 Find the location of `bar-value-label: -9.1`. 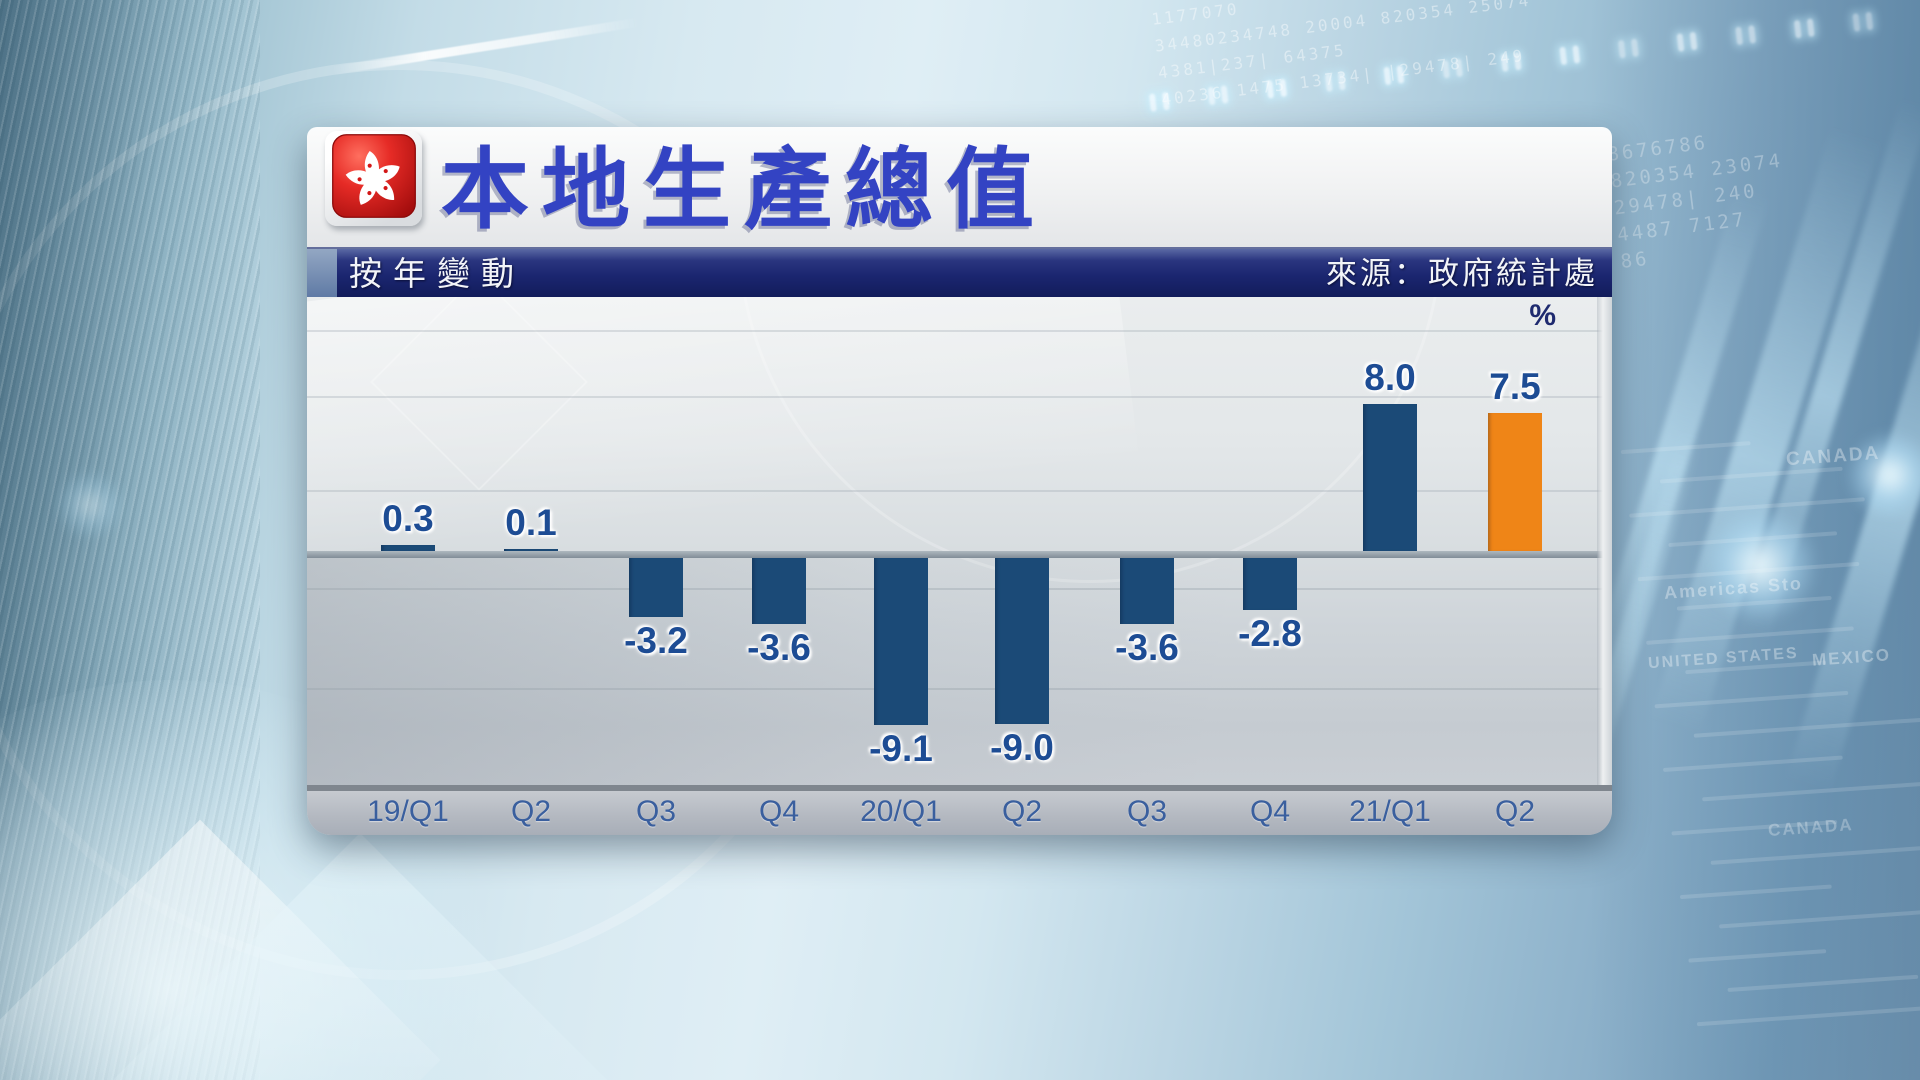

bar-value-label: -9.1 is located at coordinates (901, 748).